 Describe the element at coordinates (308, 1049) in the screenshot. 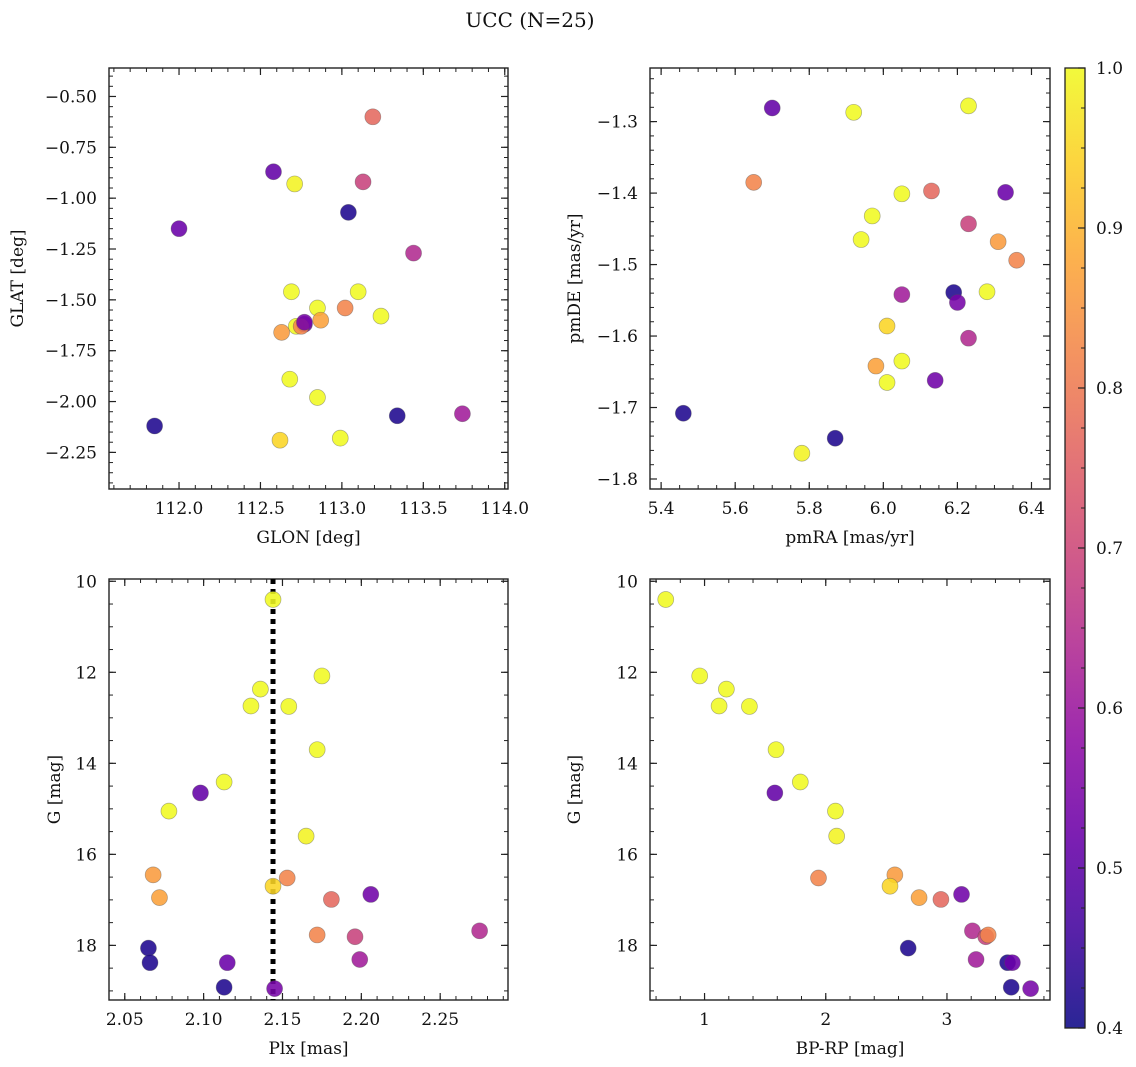

I see `x-axis-label: Plx [mas]` at that location.